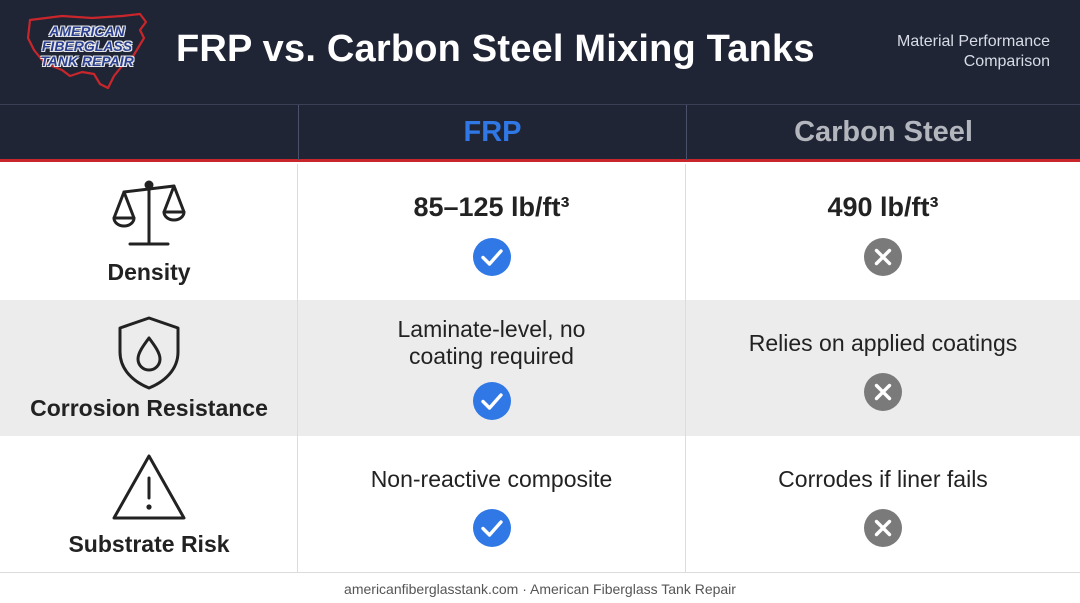  What do you see at coordinates (883, 368) in the screenshot?
I see `carbon-steel-cell: Relies on applied coatings` at bounding box center [883, 368].